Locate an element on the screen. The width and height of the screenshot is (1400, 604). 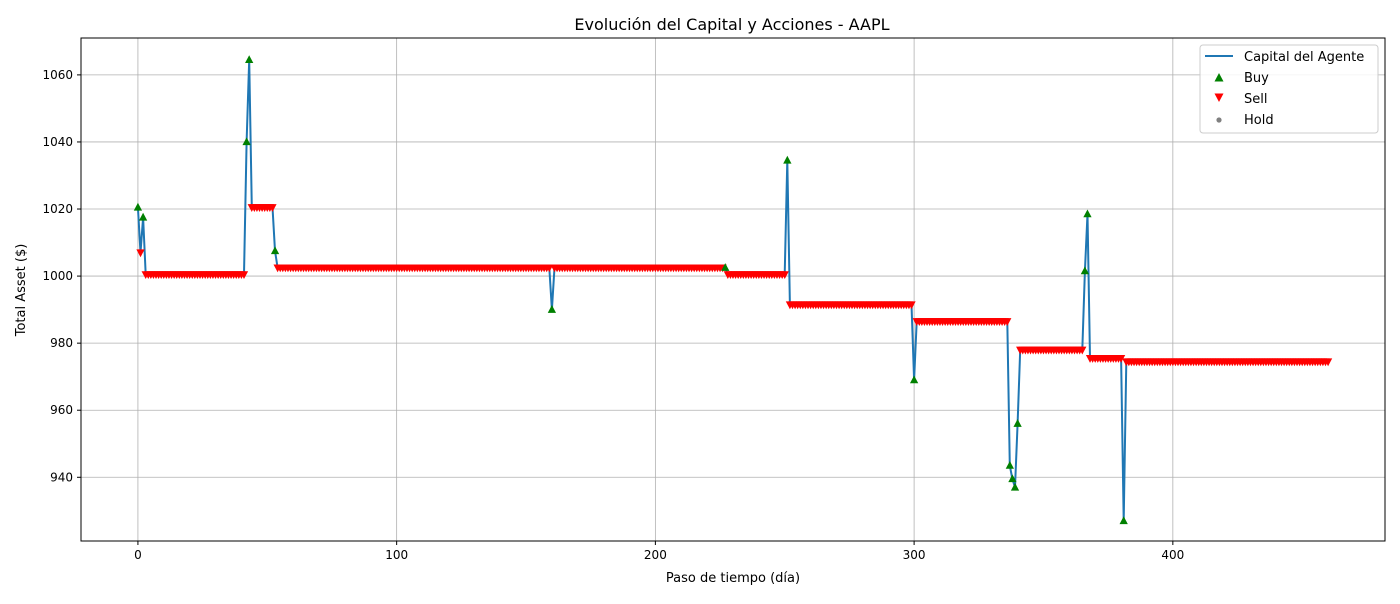
legend-buy-swatch is located at coordinates (1219, 77).